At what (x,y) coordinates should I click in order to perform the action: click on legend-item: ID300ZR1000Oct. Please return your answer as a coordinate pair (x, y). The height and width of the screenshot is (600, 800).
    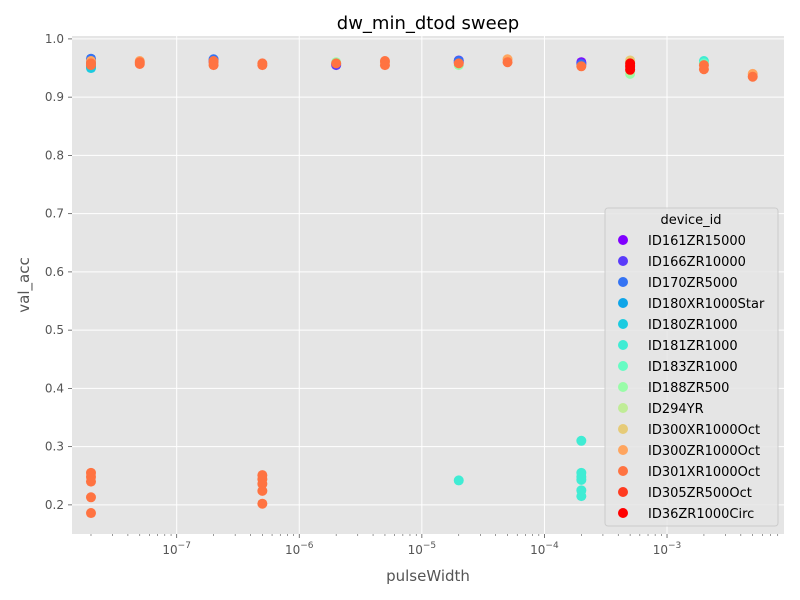
    Looking at the image, I should click on (689, 451).